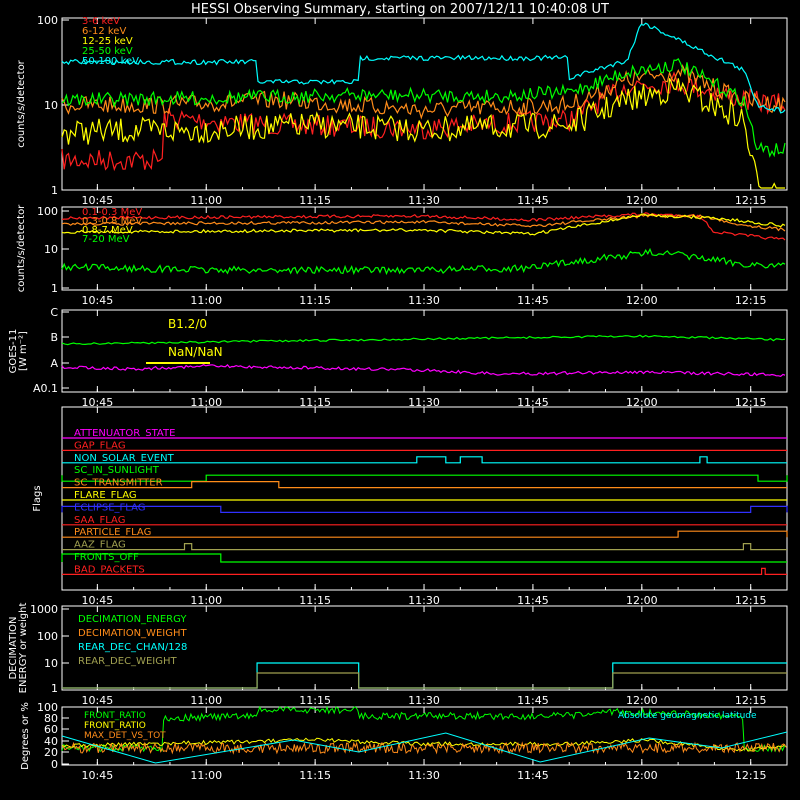 The image size is (800, 800). Describe the element at coordinates (104, 31) in the screenshot. I see `legend-entry: 6-12 keV` at that location.